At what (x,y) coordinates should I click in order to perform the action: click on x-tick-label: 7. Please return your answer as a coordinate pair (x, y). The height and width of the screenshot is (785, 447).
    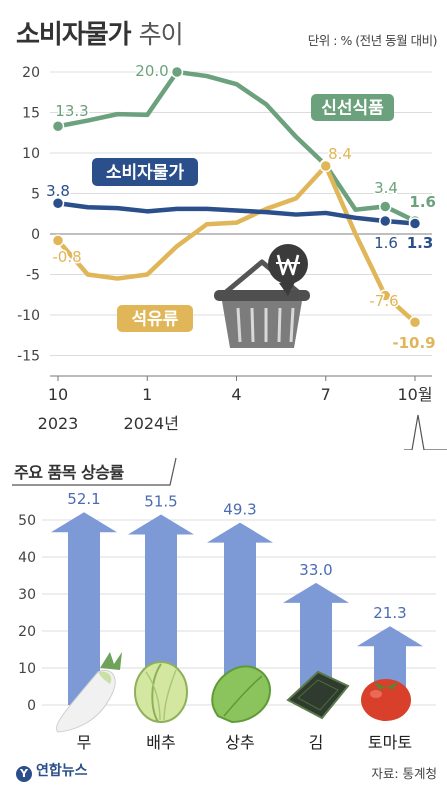
    Looking at the image, I should click on (326, 394).